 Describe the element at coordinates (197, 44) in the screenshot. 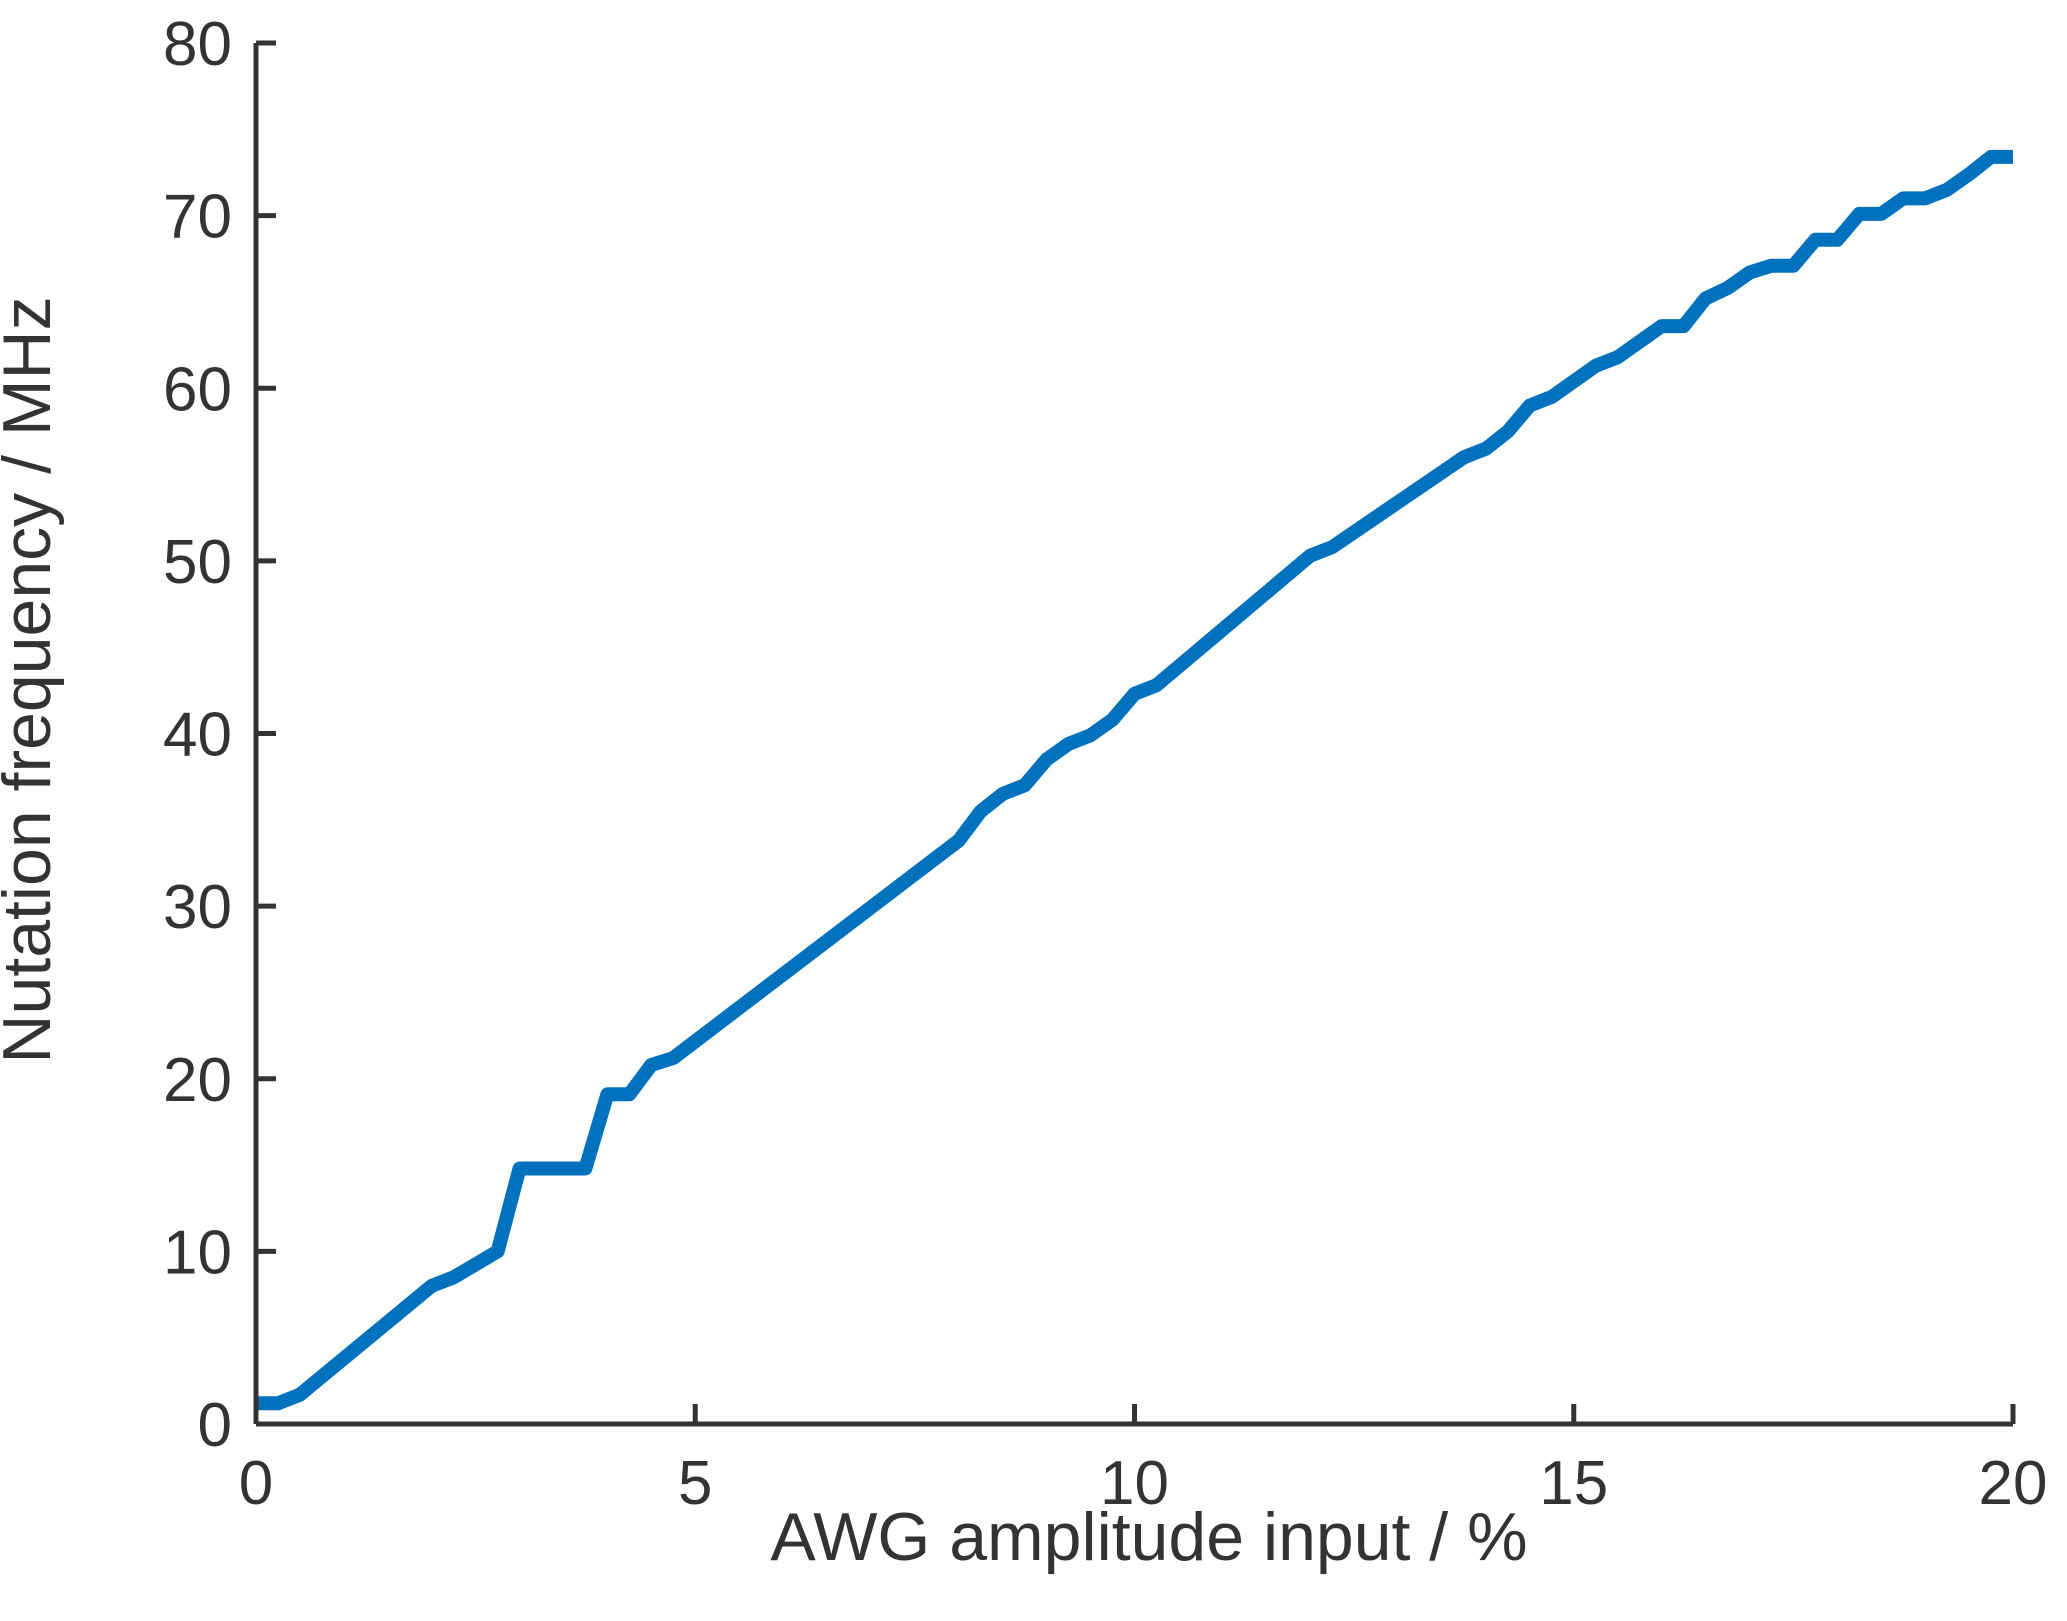

I see `y-tick-label: 80` at that location.